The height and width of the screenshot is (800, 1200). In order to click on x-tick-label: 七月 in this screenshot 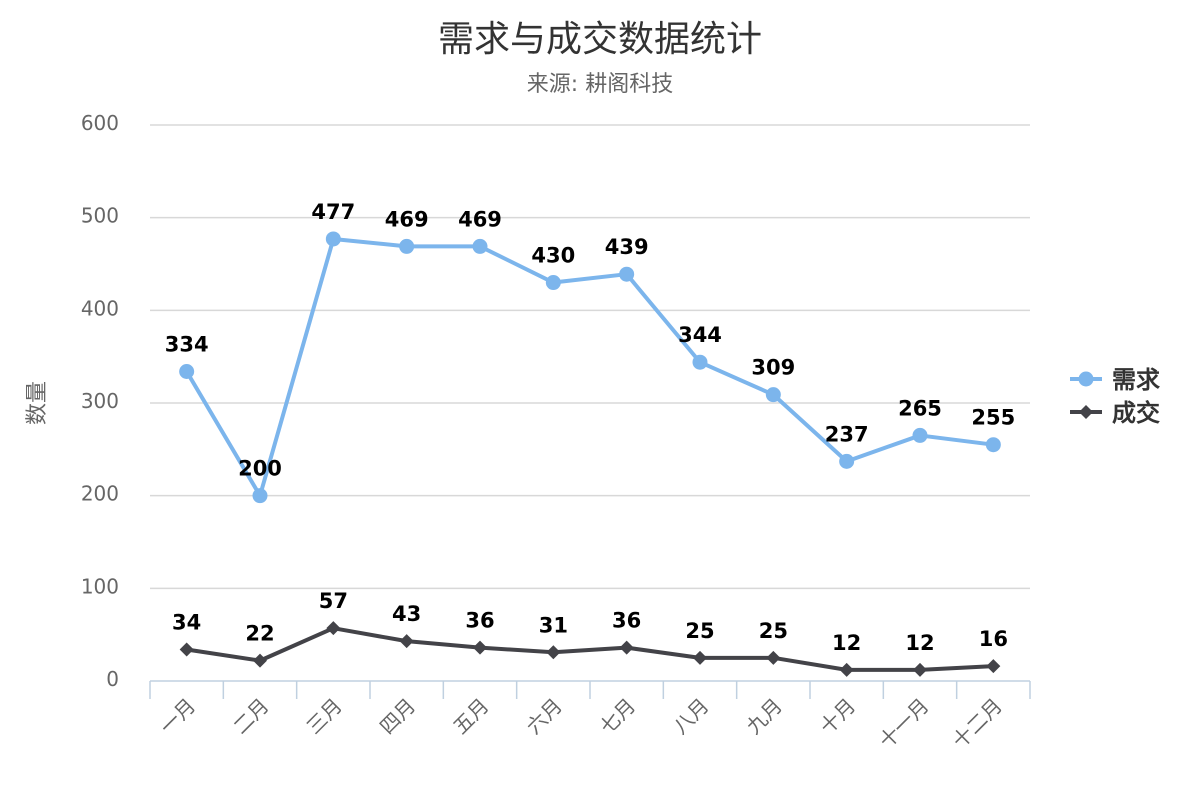, I will do `click(617, 716)`.